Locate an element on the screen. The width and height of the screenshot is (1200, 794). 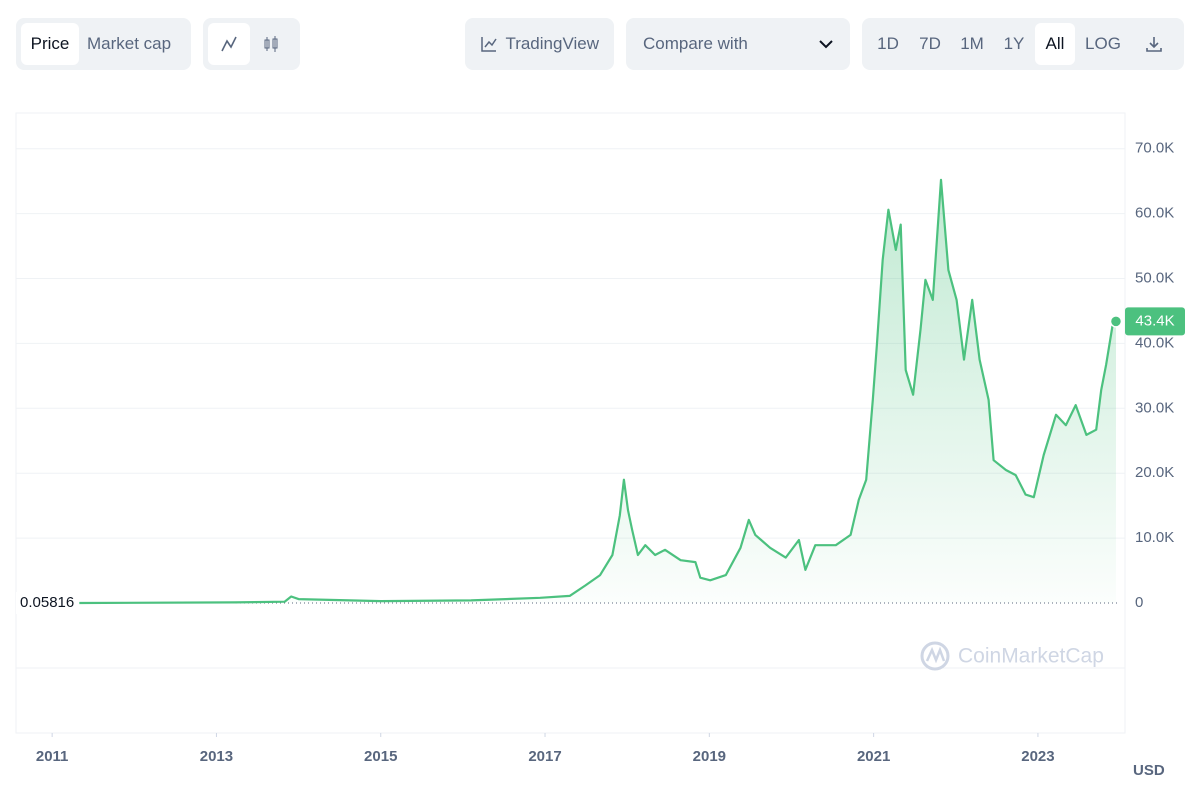
watermark: CoinMarketCap is located at coordinates (1012, 656).